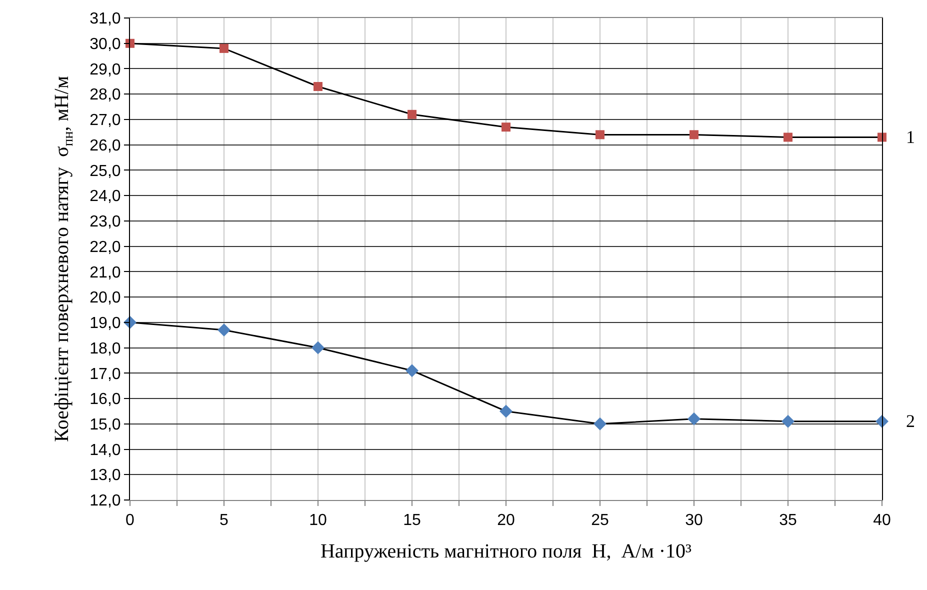  What do you see at coordinates (105, 273) in the screenshot?
I see `y-tick-label: 21,0` at bounding box center [105, 273].